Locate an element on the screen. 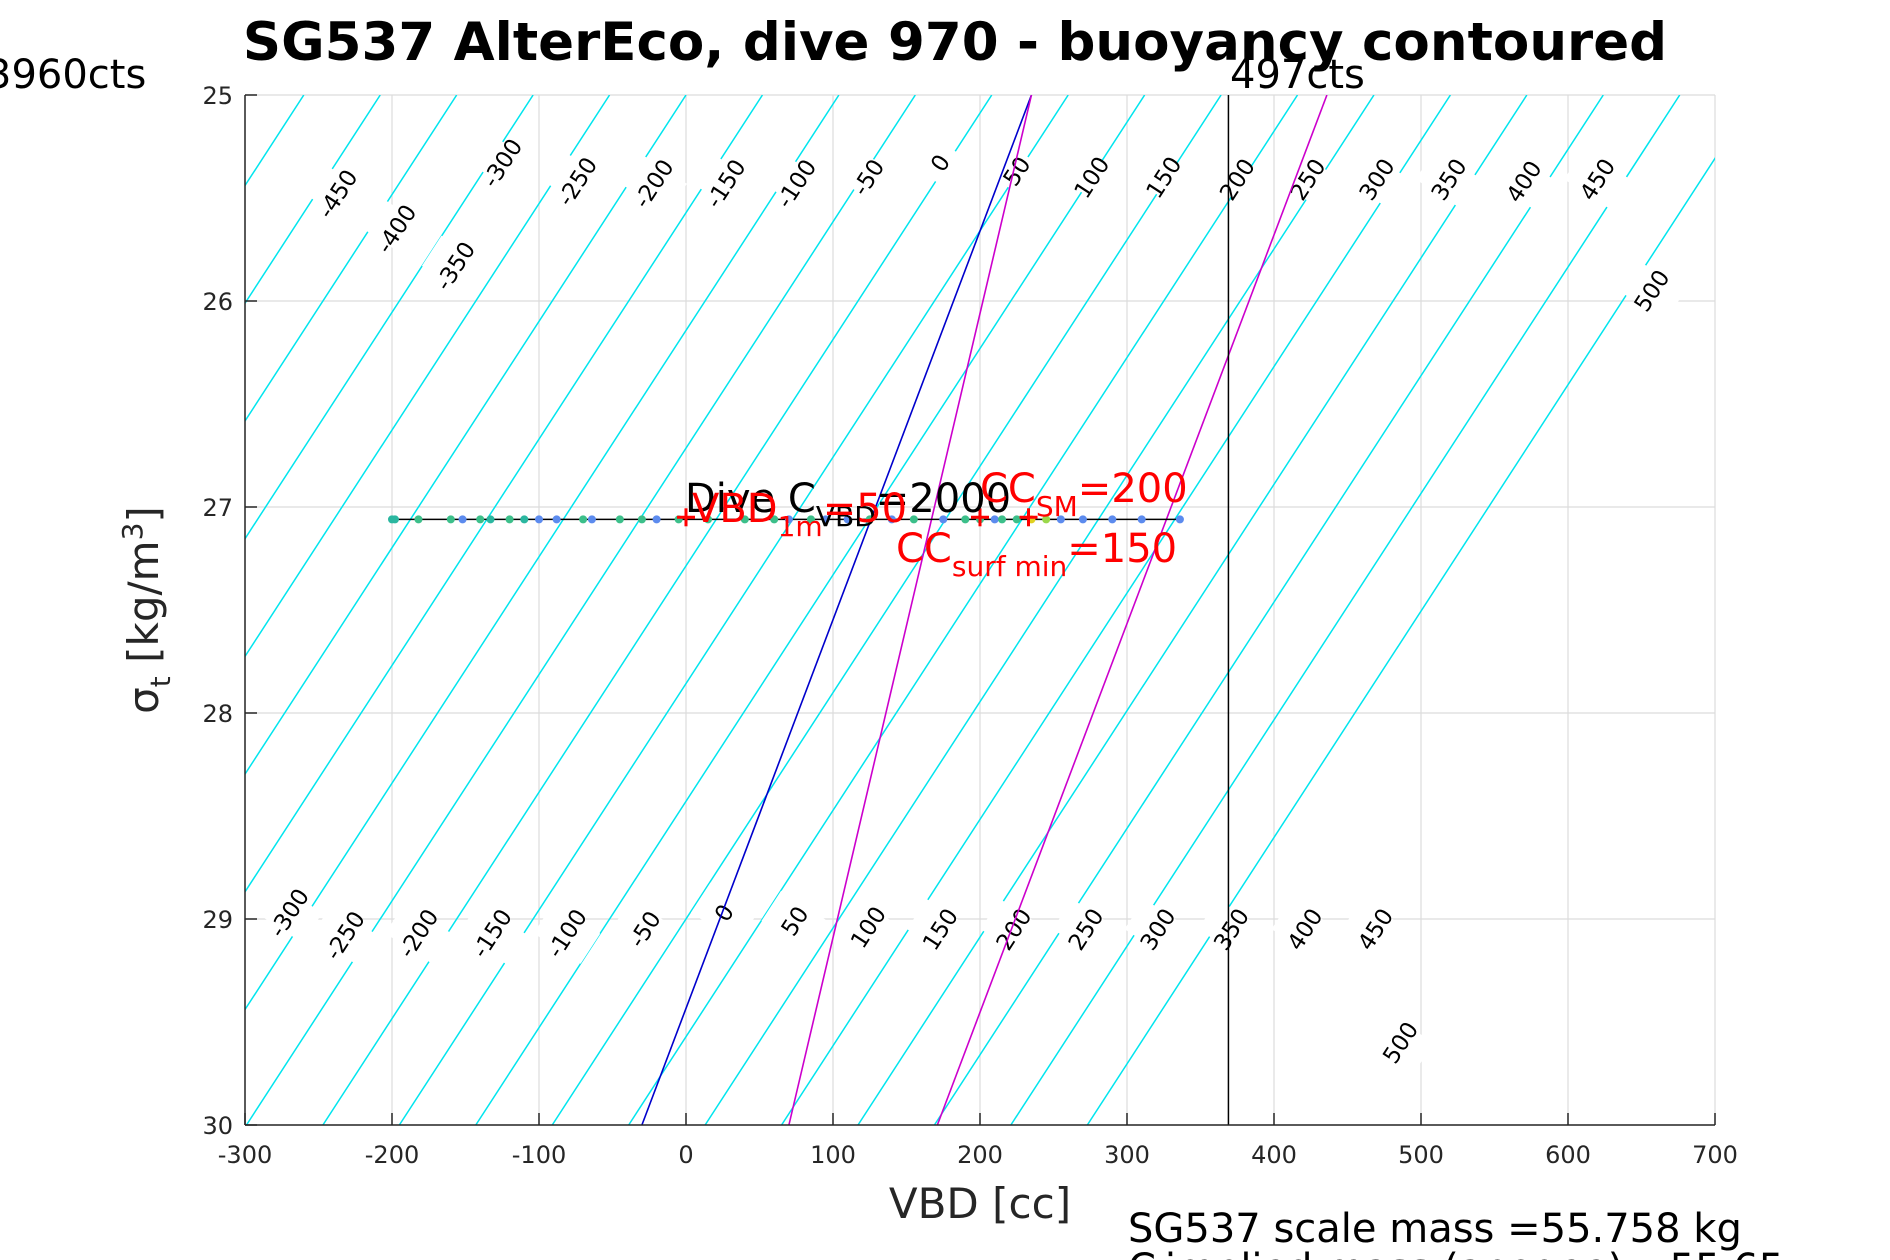 The height and width of the screenshot is (1260, 1890). x-tick-label: 300 is located at coordinates (1127, 1155).